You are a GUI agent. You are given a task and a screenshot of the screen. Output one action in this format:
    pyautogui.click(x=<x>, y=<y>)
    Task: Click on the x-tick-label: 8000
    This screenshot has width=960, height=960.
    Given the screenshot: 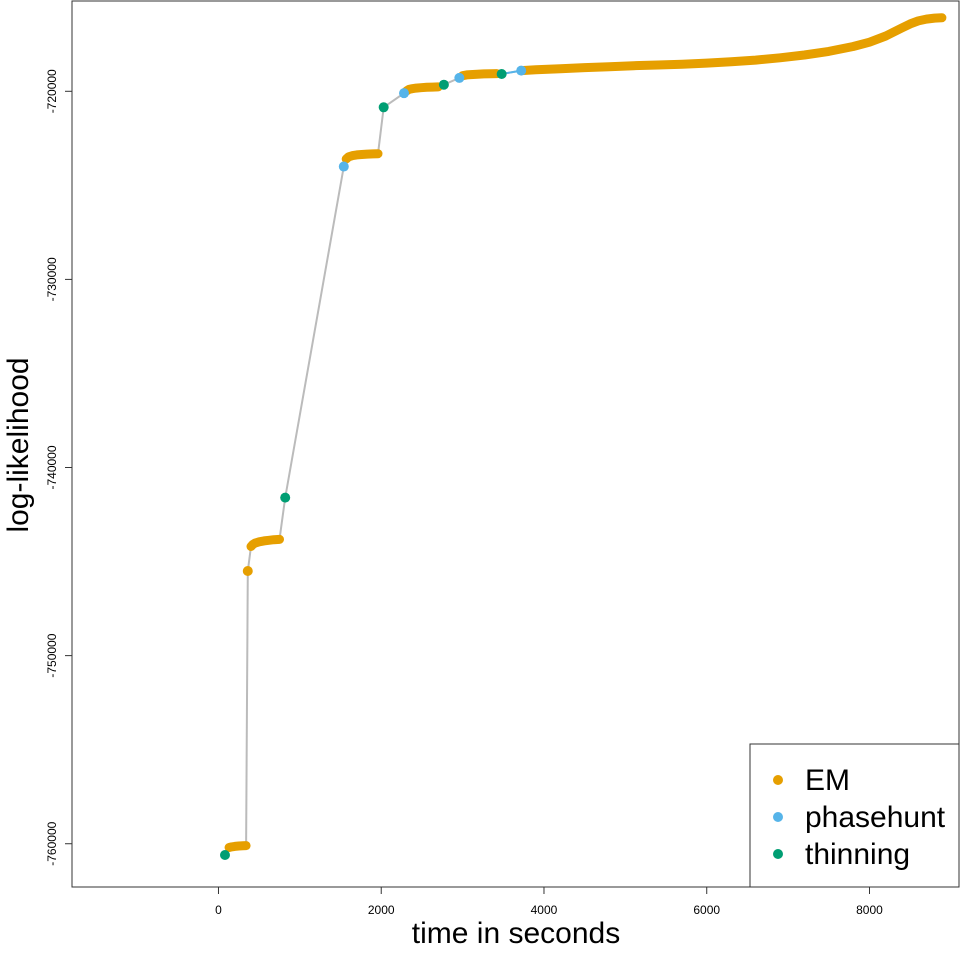 What is the action you would take?
    pyautogui.click(x=869, y=910)
    